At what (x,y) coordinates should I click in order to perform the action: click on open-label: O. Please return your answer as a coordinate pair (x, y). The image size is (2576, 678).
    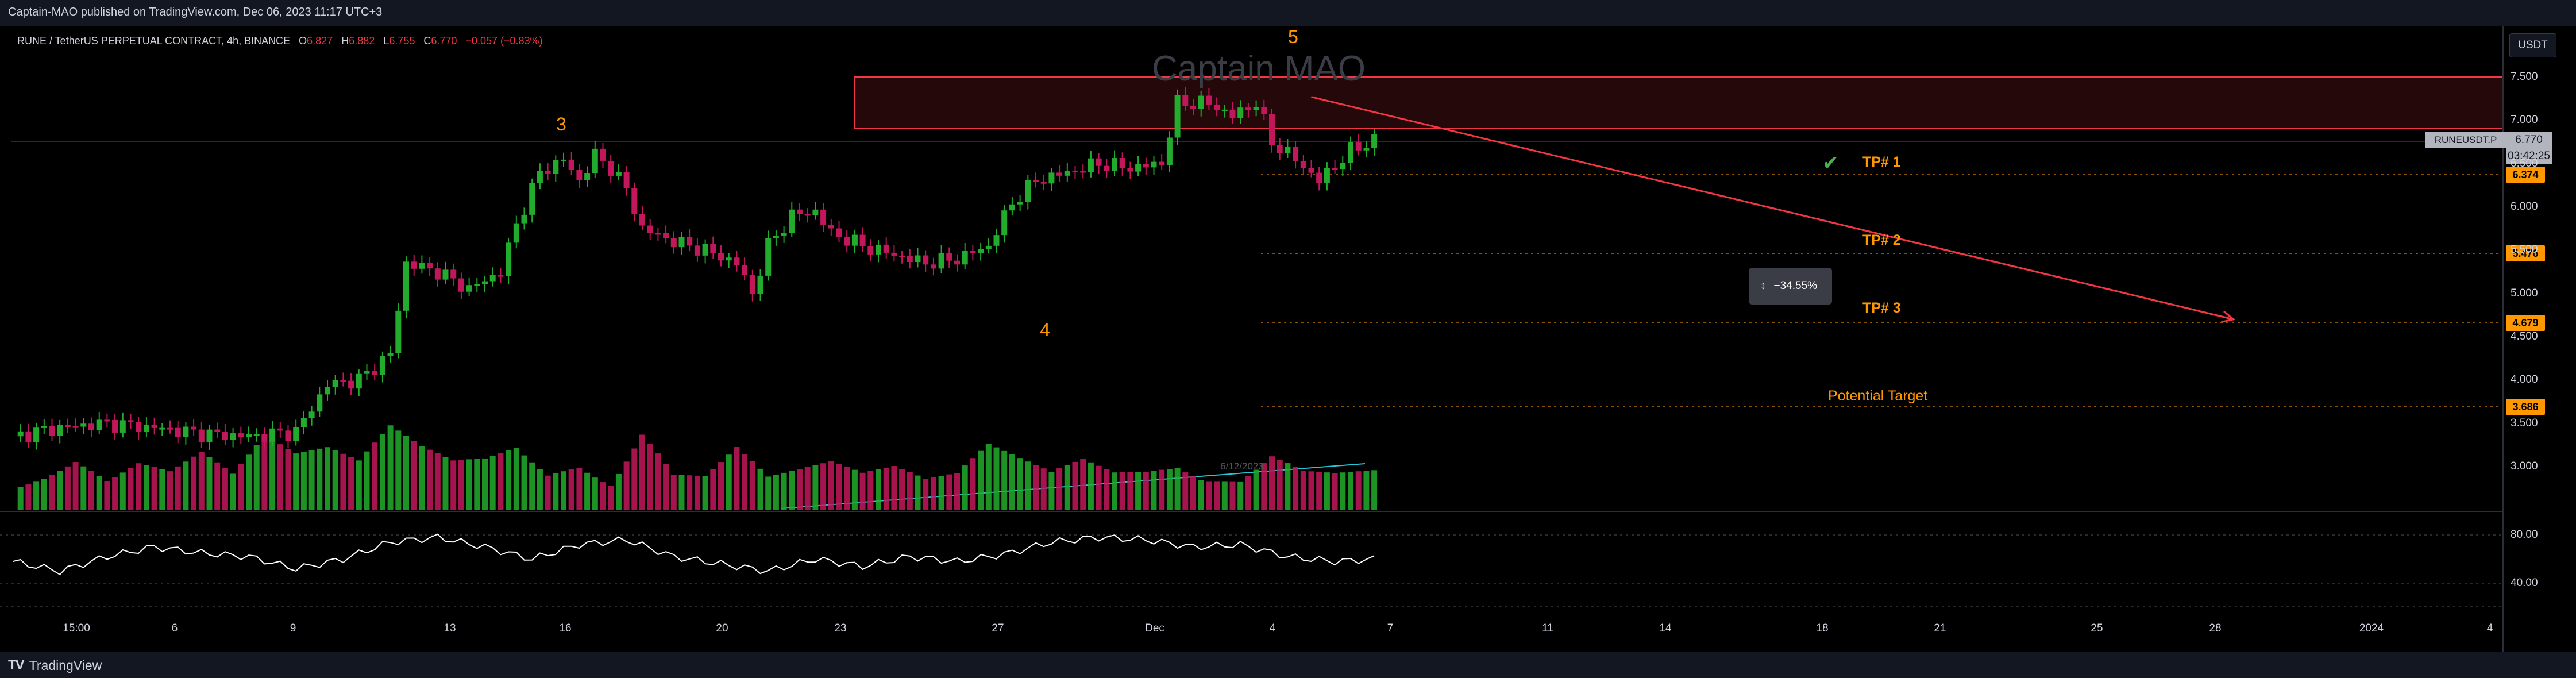
    Looking at the image, I should click on (303, 41).